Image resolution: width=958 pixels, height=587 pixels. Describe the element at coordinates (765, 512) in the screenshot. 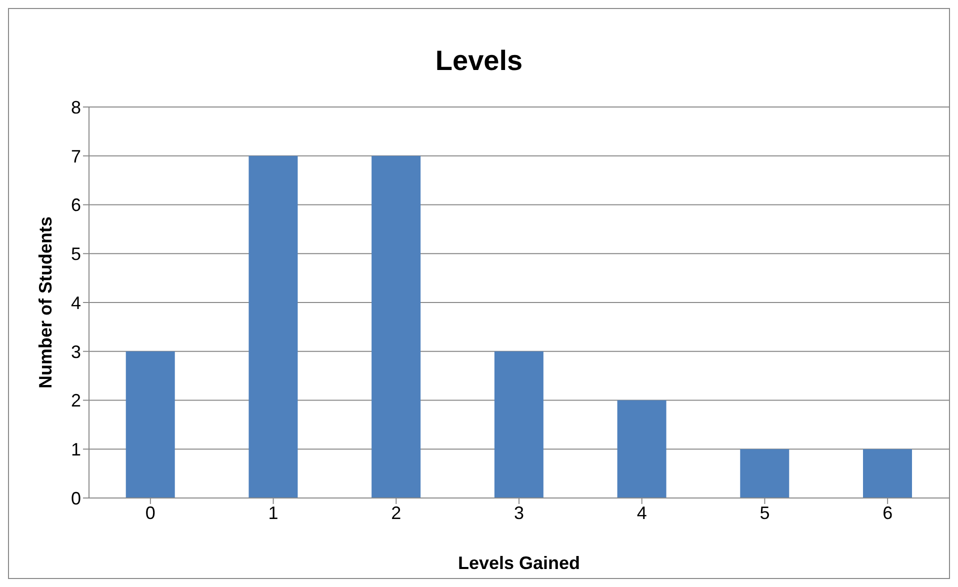

I see `x-tick-label: 5` at that location.